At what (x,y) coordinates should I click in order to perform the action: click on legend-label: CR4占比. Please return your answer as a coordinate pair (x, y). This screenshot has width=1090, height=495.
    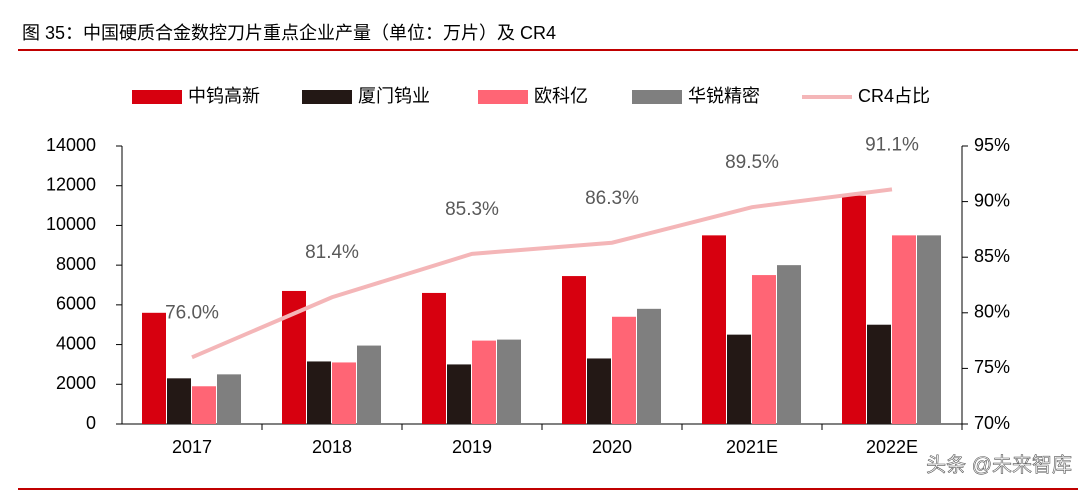
    Looking at the image, I should click on (894, 96).